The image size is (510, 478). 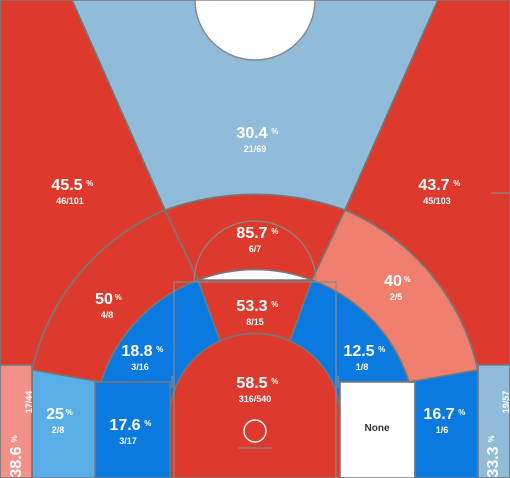 I want to click on zone-pct-mid-right: 40, so click(x=393, y=281).